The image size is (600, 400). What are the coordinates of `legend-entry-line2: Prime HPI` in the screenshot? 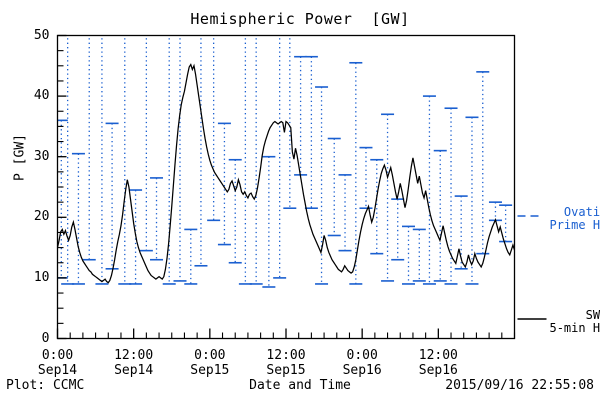 It's located at (574, 225).